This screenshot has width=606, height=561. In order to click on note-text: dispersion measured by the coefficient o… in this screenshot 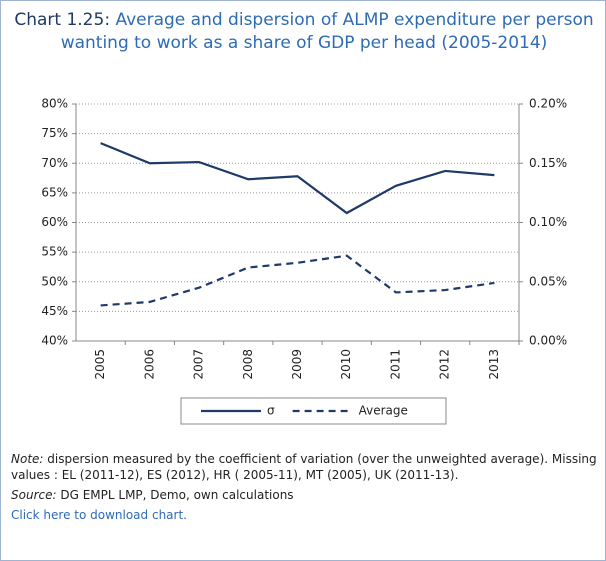, I will do `click(304, 467)`.